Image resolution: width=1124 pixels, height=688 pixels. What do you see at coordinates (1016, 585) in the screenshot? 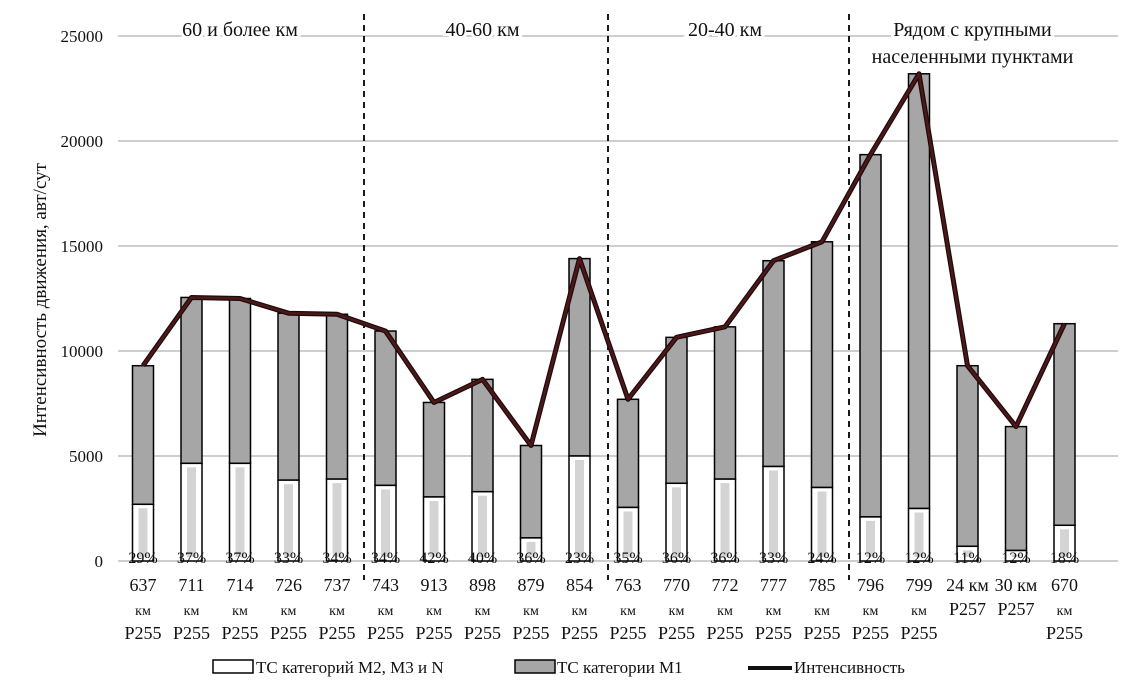
I see `x-tick-label: 30 км` at bounding box center [1016, 585].